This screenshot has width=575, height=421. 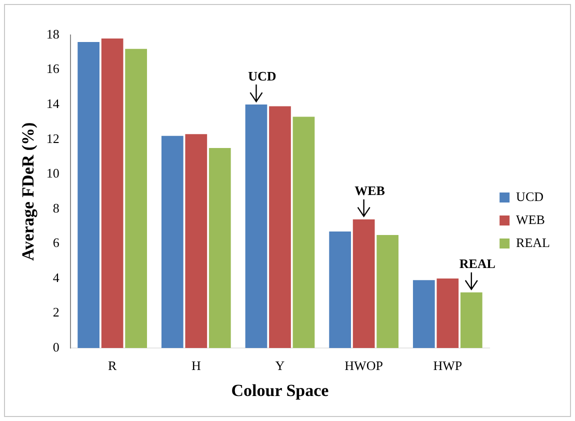 What do you see at coordinates (370, 190) in the screenshot?
I see `annotation: WEB` at bounding box center [370, 190].